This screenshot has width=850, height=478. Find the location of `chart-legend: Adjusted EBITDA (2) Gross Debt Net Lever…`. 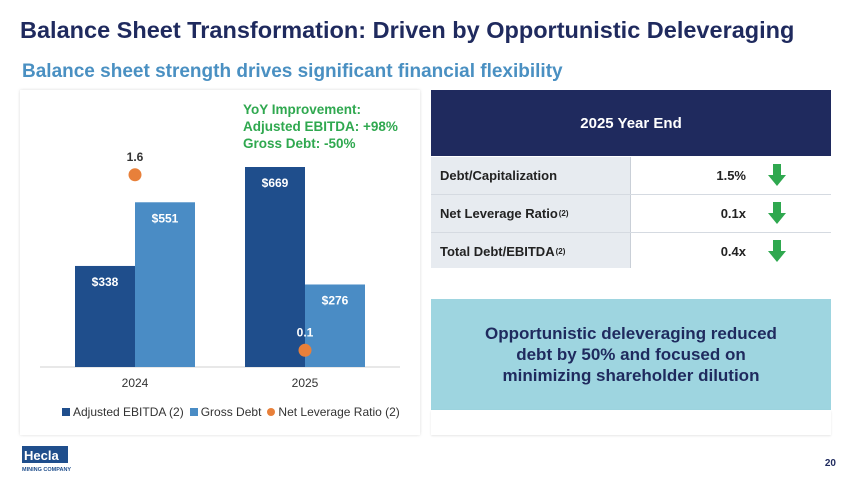

chart-legend: Adjusted EBITDA (2) Gross Debt Net Lever… is located at coordinates (234, 412).